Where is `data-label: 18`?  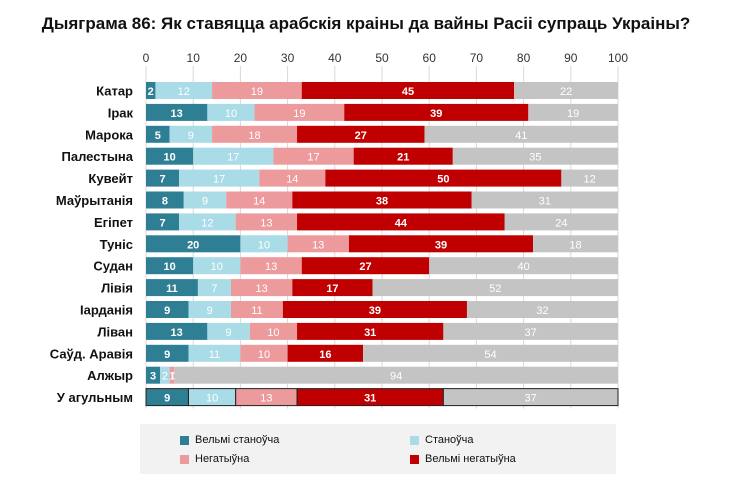
data-label: 18 is located at coordinates (575, 245).